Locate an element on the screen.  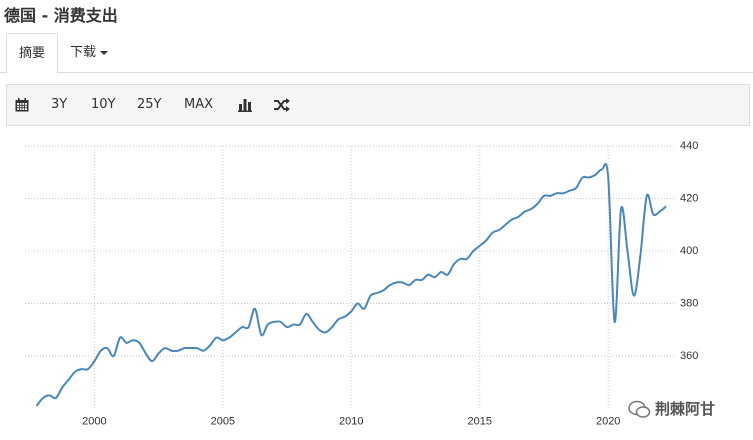
y-tick-label: 380 is located at coordinates (689, 303).